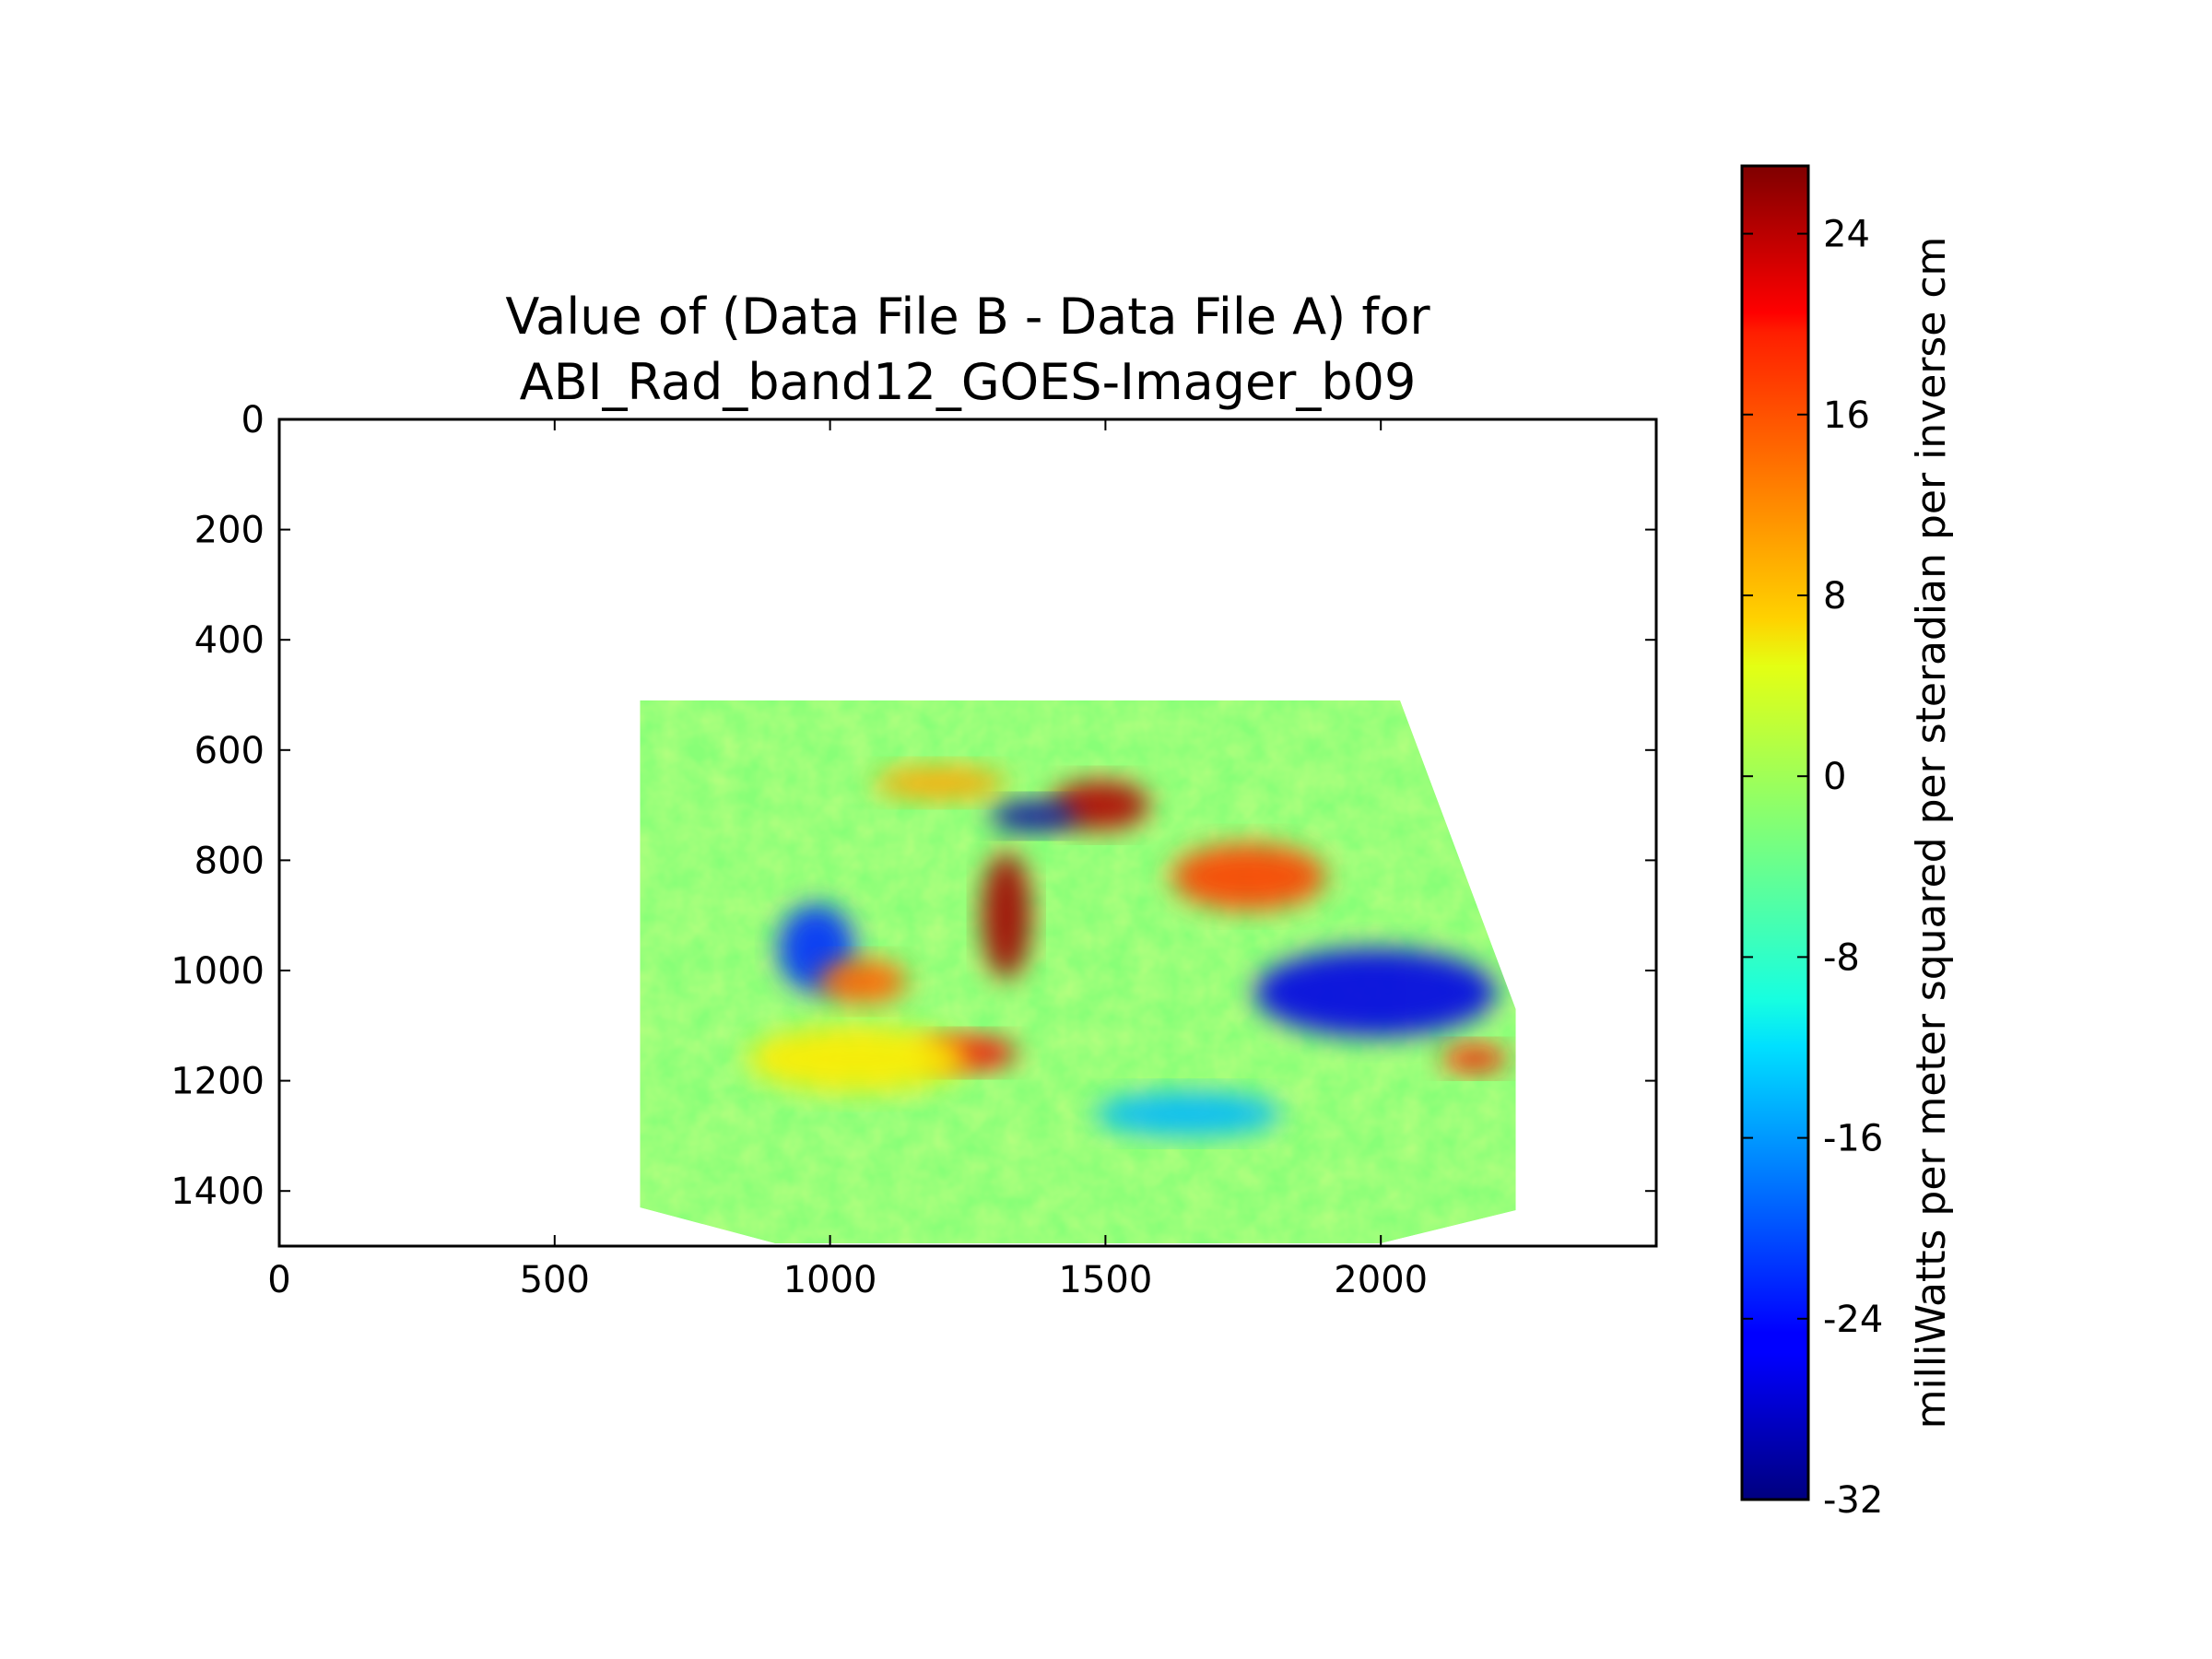 The height and width of the screenshot is (1659, 2212). Describe the element at coordinates (1381, 1280) in the screenshot. I see `x-tick-label: 2000` at that location.